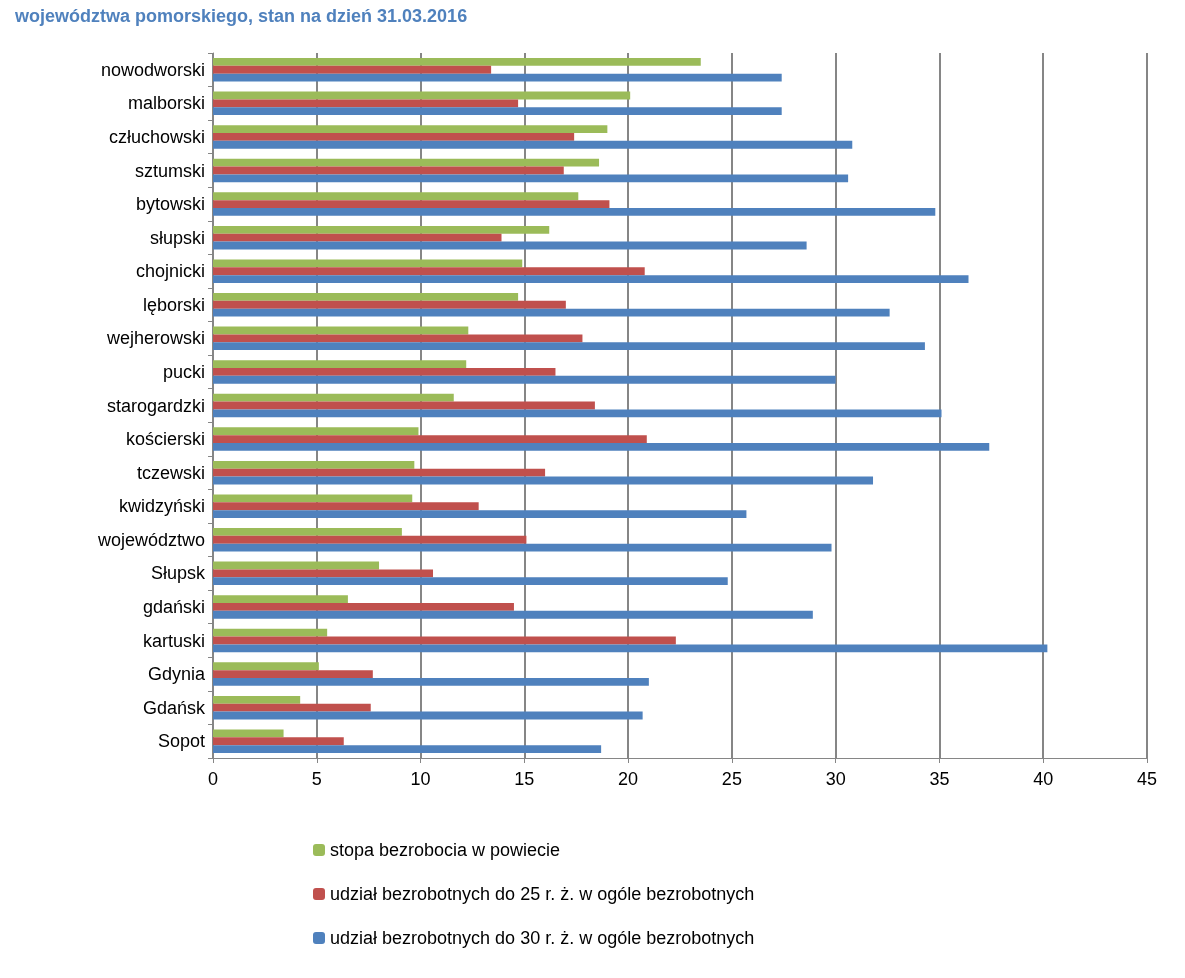 The width and height of the screenshot is (1185, 978). What do you see at coordinates (173, 304) in the screenshot?
I see `y-tick-label: lęborski` at bounding box center [173, 304].